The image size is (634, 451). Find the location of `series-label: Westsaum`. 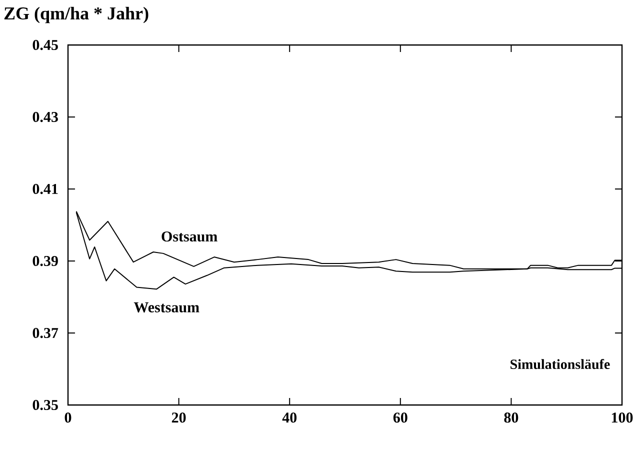

series-label: Westsaum is located at coordinates (167, 307).